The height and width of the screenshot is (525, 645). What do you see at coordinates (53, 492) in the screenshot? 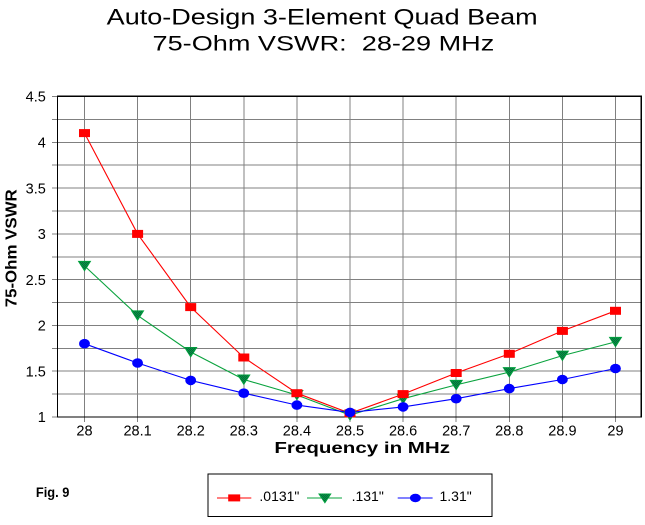
I see `svg-text: Fig. 9` at bounding box center [53, 492].